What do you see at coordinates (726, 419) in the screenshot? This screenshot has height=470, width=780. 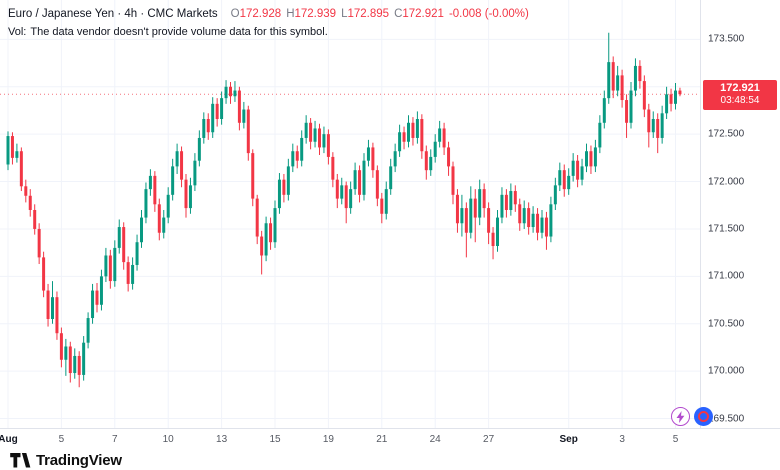 I see `price-axis-label: 169.500` at bounding box center [726, 419].